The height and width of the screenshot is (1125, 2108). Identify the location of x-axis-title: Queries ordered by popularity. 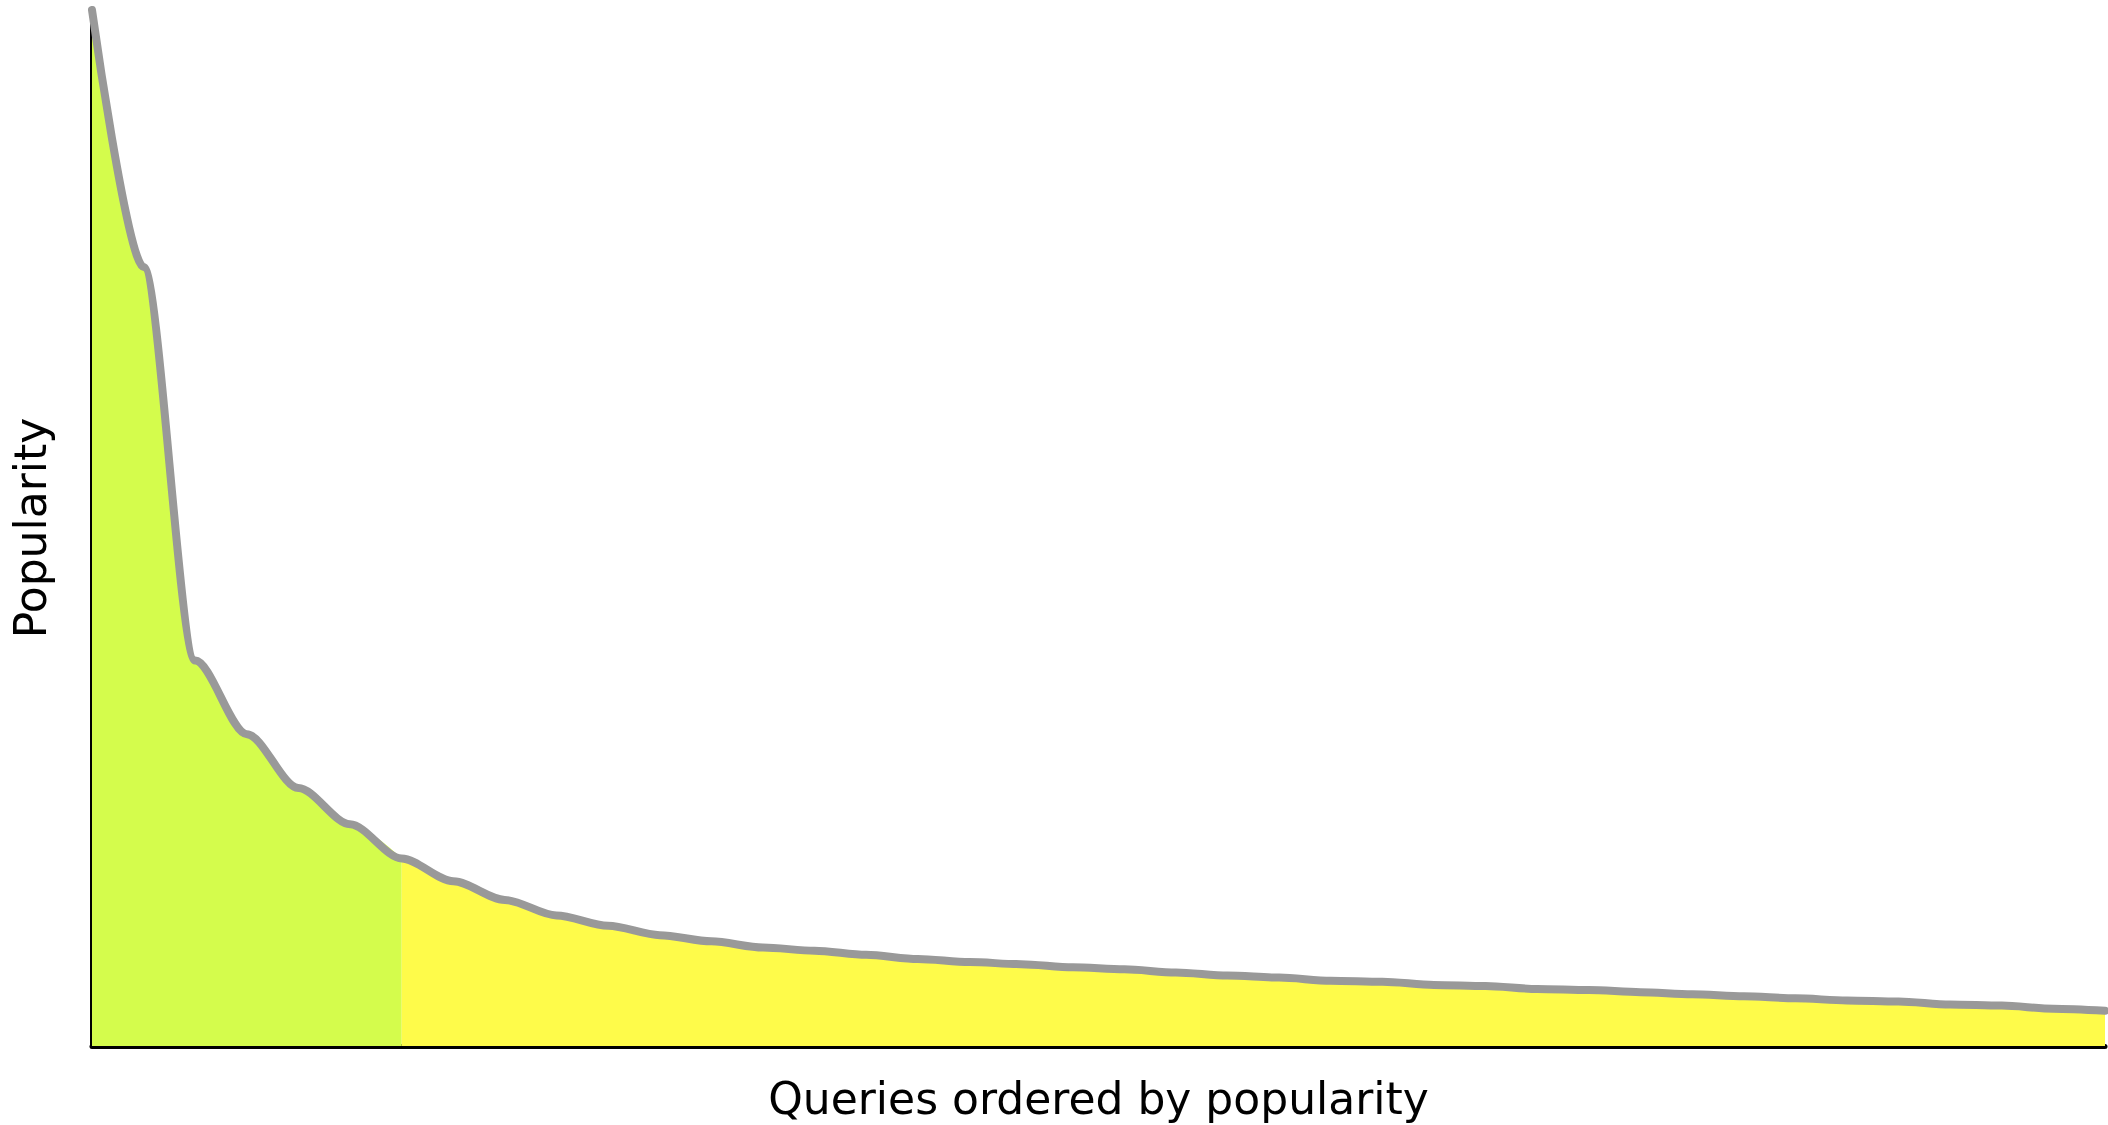
(1098, 1098).